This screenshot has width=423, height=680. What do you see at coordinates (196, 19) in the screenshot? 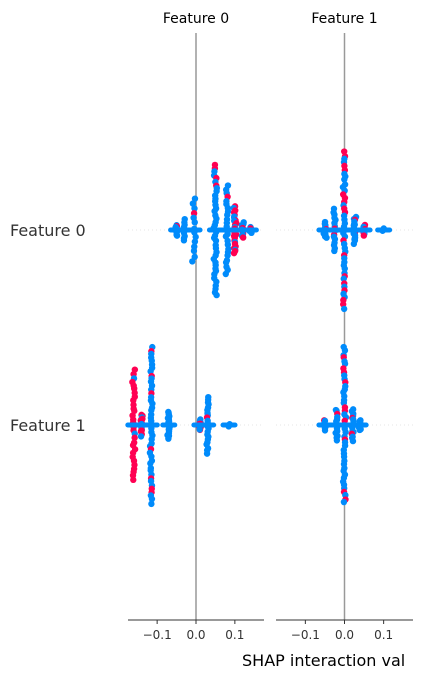
I see `panel-title-0: Feature 0` at bounding box center [196, 19].